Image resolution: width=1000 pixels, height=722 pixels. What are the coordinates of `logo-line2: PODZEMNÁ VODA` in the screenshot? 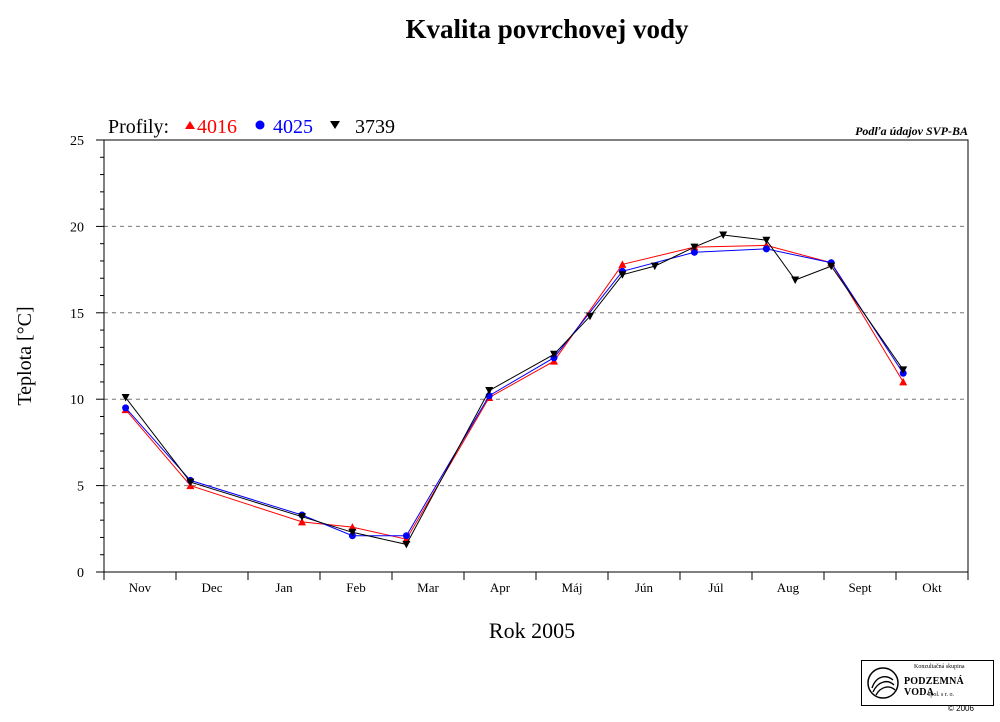 It's located at (934, 687).